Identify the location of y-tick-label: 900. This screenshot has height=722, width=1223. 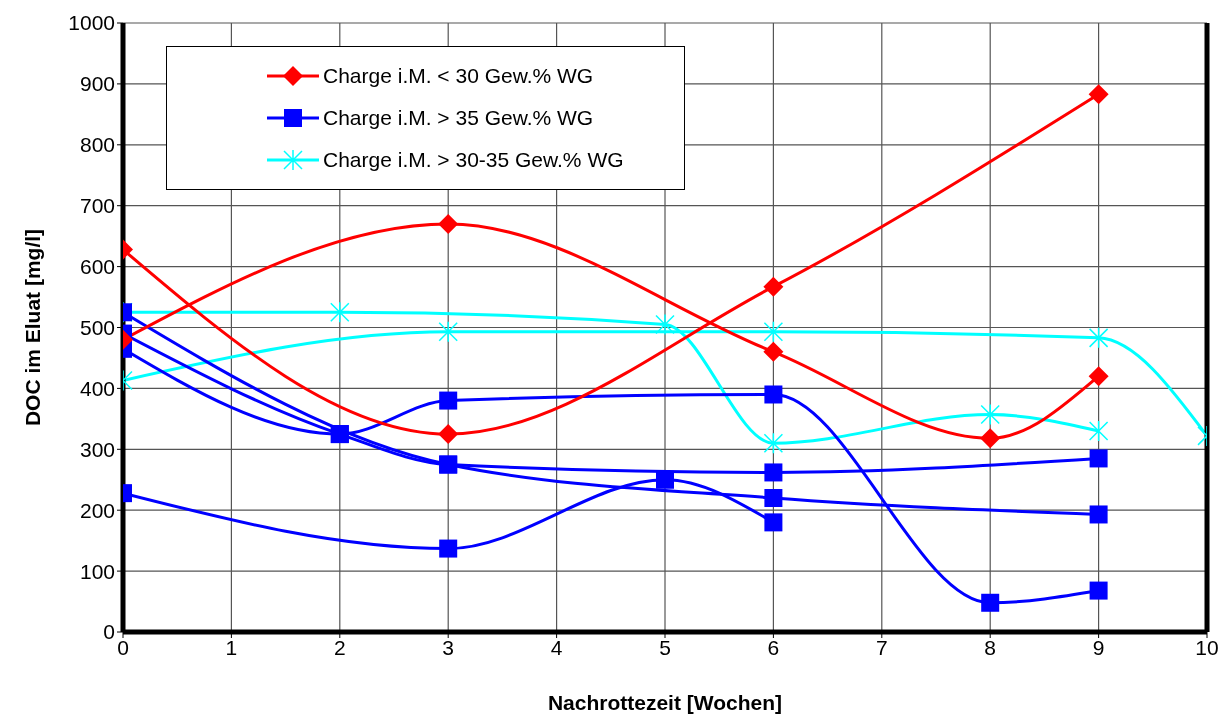
(97, 84).